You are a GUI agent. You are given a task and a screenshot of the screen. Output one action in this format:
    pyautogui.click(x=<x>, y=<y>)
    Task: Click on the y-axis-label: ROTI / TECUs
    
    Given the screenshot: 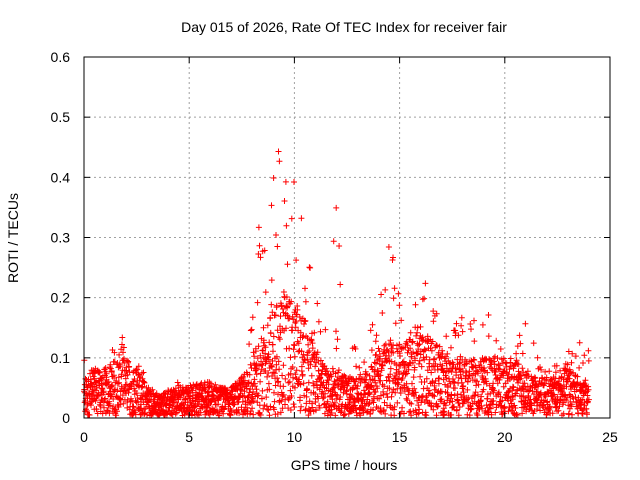 What is the action you would take?
    pyautogui.click(x=13, y=238)
    